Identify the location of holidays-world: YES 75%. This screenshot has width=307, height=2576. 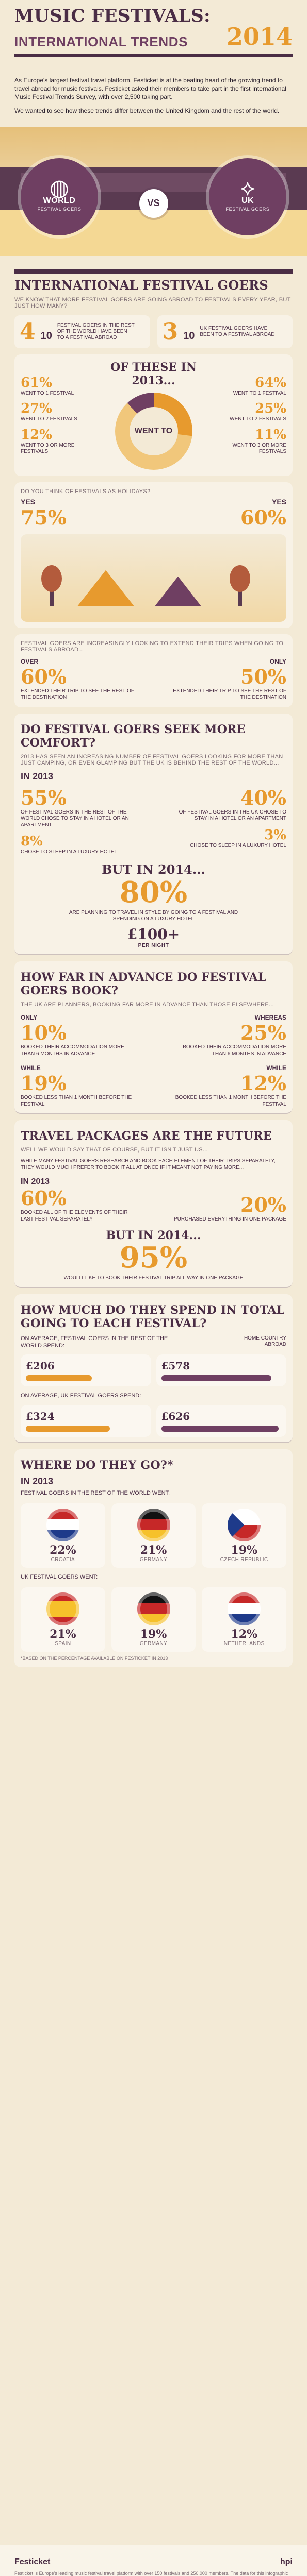
(44, 513).